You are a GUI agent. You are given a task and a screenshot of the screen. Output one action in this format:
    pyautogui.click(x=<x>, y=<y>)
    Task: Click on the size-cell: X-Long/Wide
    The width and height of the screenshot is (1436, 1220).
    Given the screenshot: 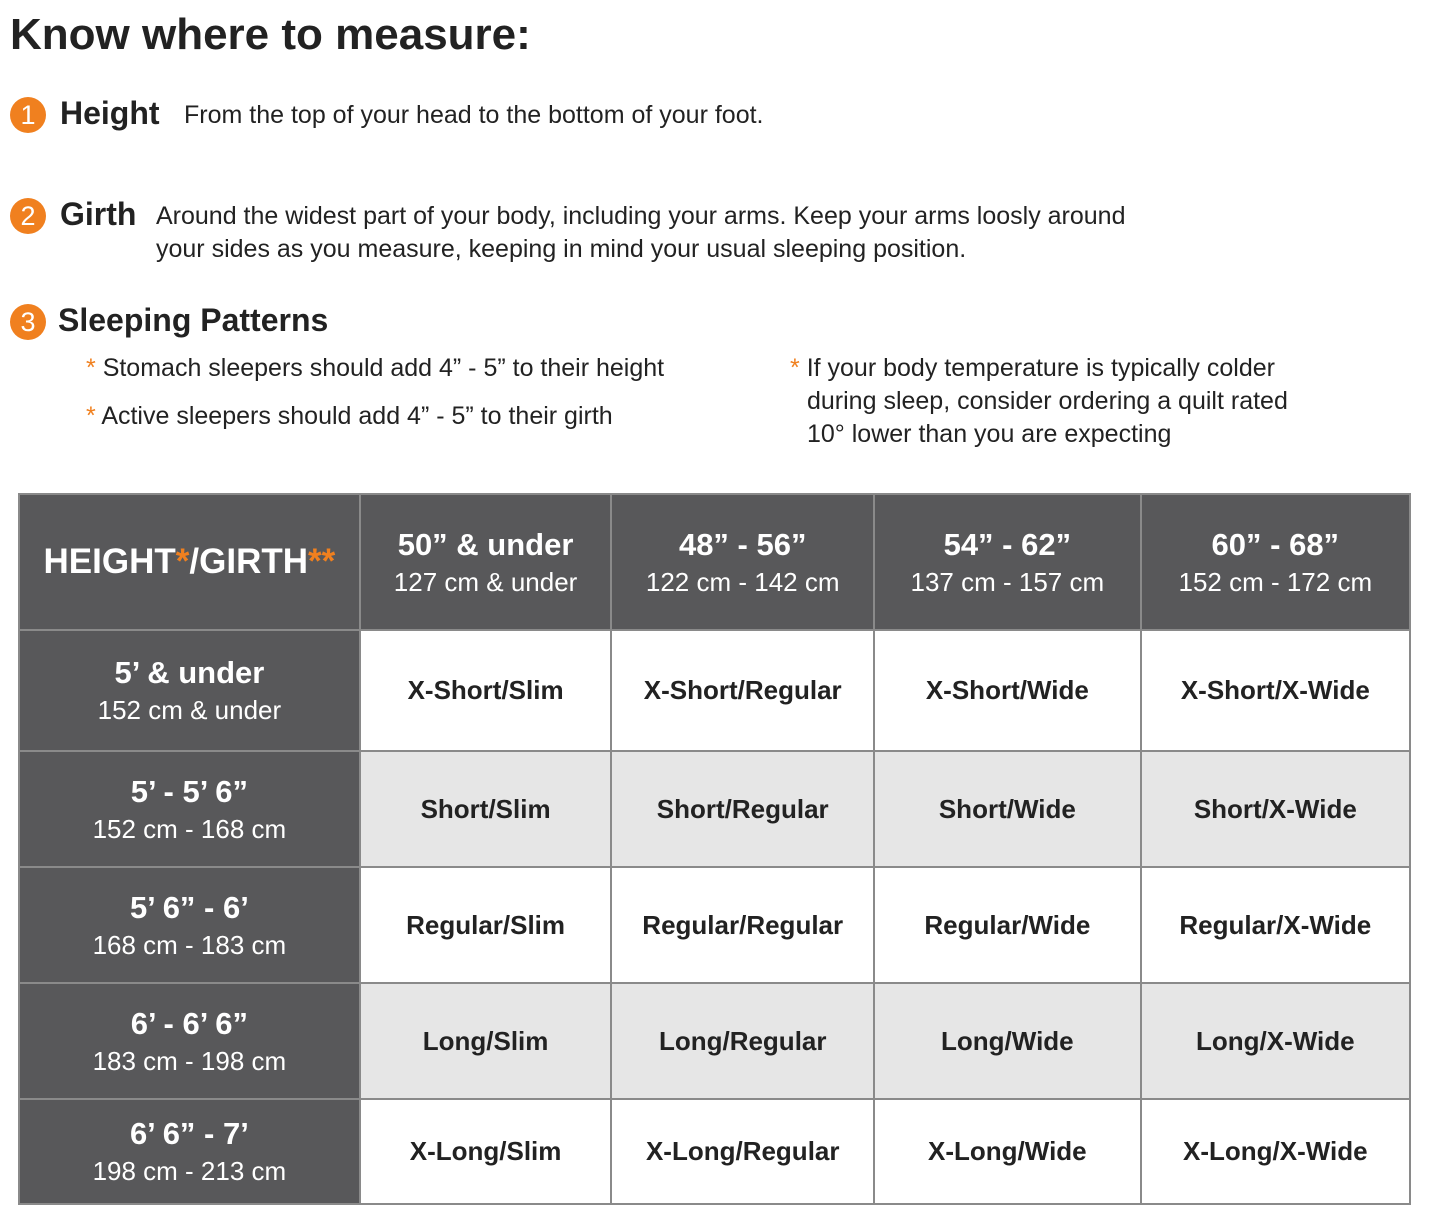 What is the action you would take?
    pyautogui.click(x=1007, y=1151)
    